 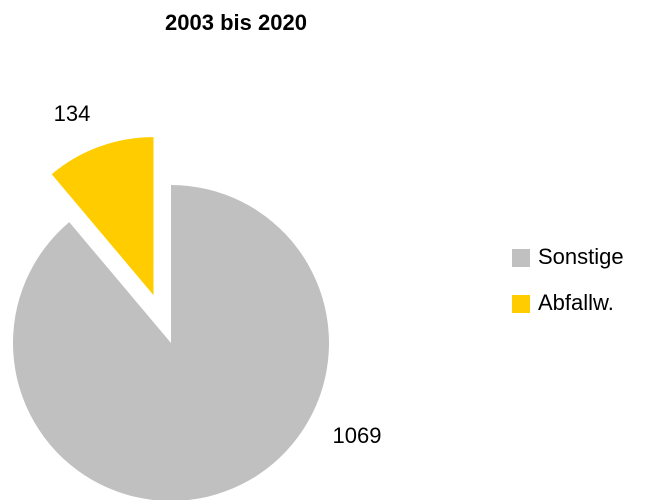 What do you see at coordinates (357, 435) in the screenshot?
I see `data-label: 1069` at bounding box center [357, 435].